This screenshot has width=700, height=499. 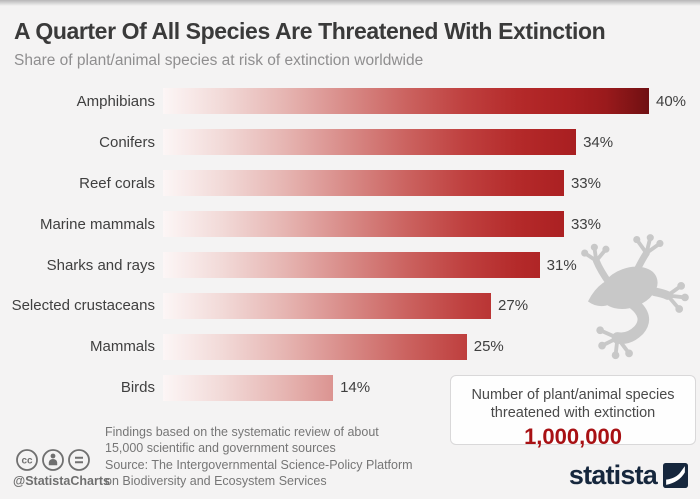 What do you see at coordinates (561, 265) in the screenshot?
I see `value-label: 31%` at bounding box center [561, 265].